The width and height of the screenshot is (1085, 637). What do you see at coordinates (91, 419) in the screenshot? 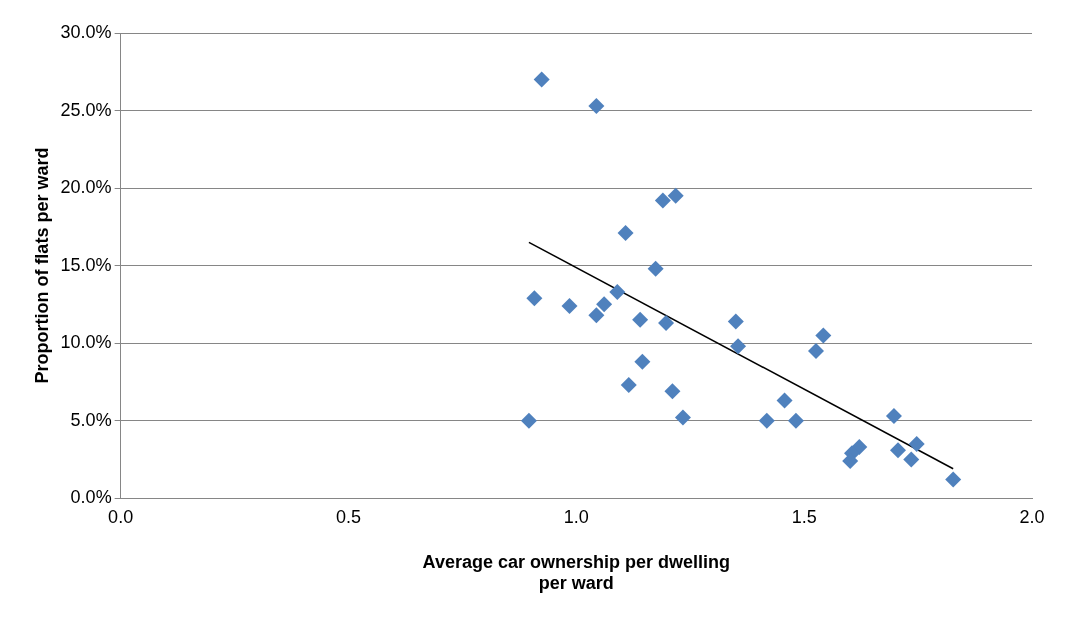
I see `y-tick-label: 5.0%` at bounding box center [91, 419].